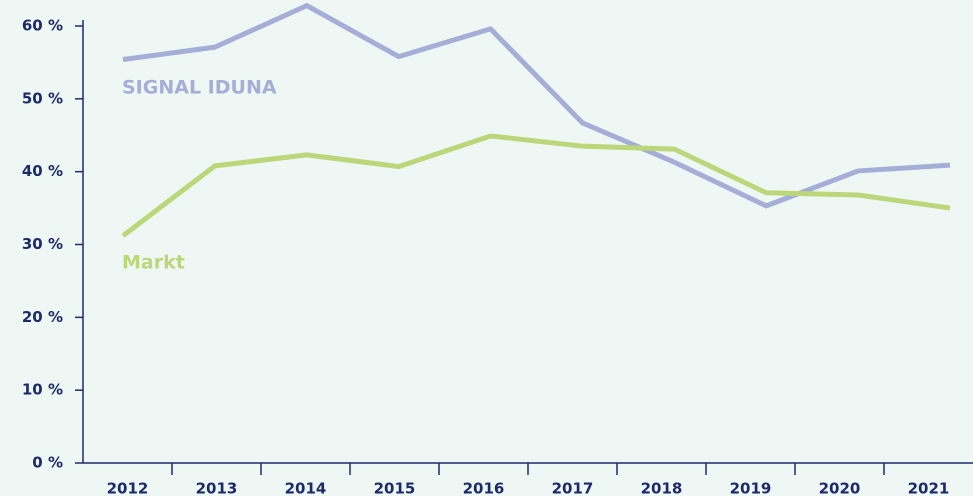  I want to click on x-tick-label: 2020, so click(840, 488).